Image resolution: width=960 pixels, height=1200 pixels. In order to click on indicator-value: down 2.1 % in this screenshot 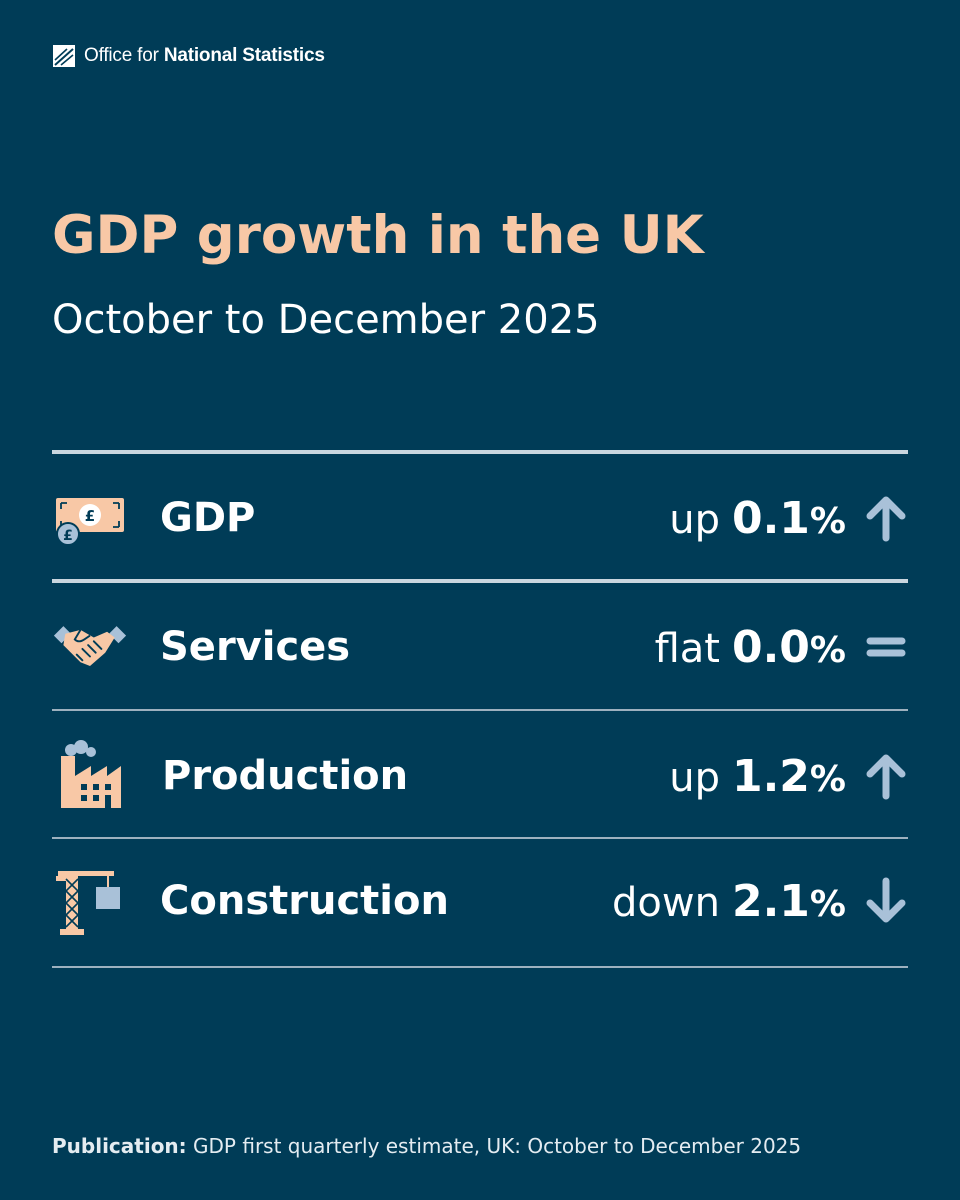, I will do `click(729, 901)`.